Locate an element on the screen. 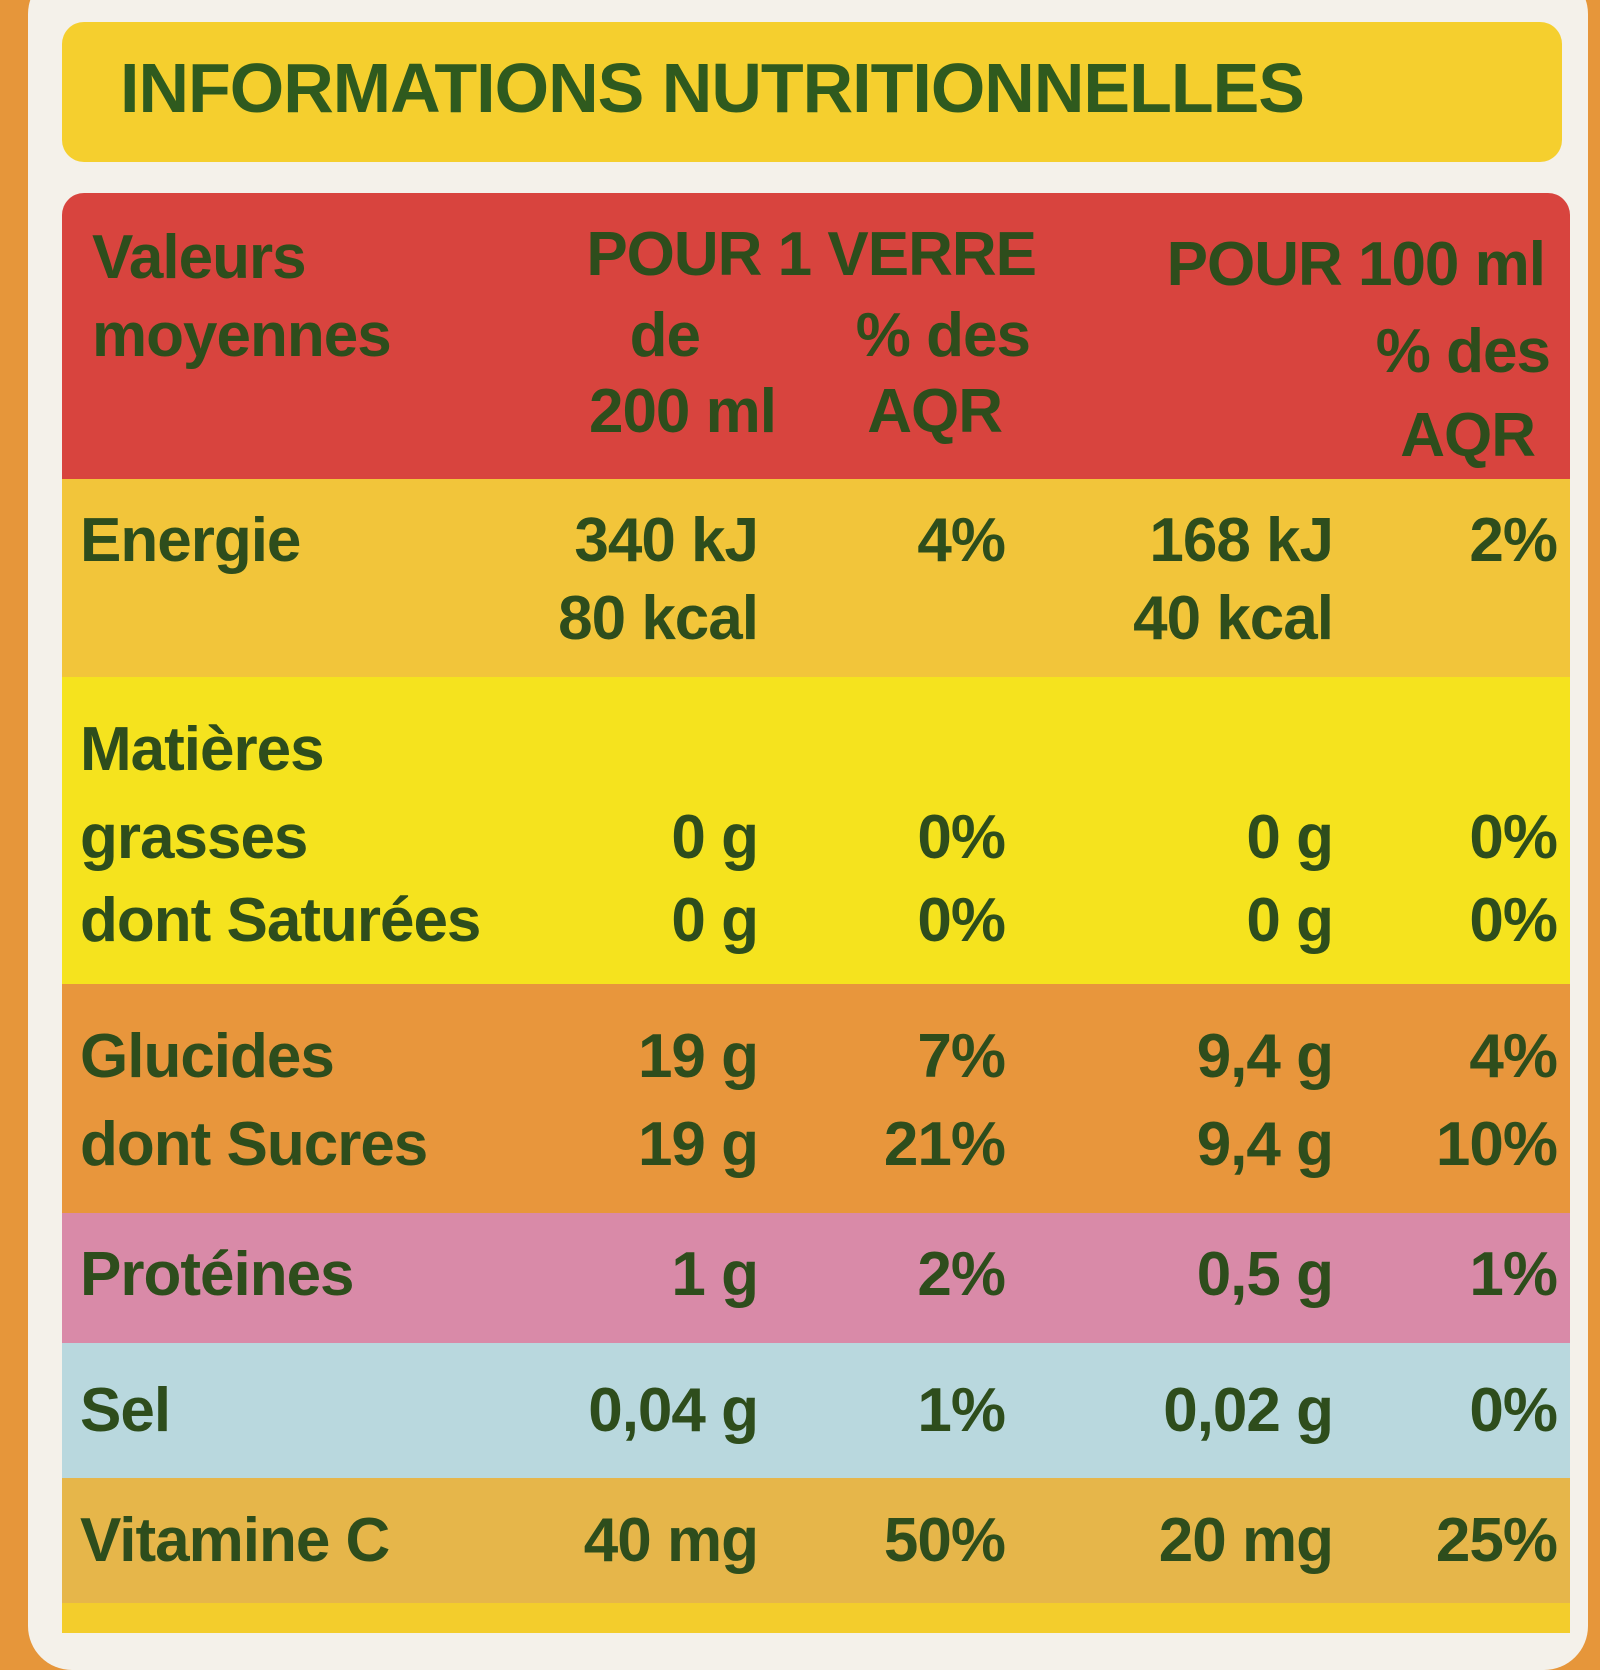  glass-aqr: 2% is located at coordinates (961, 1274).